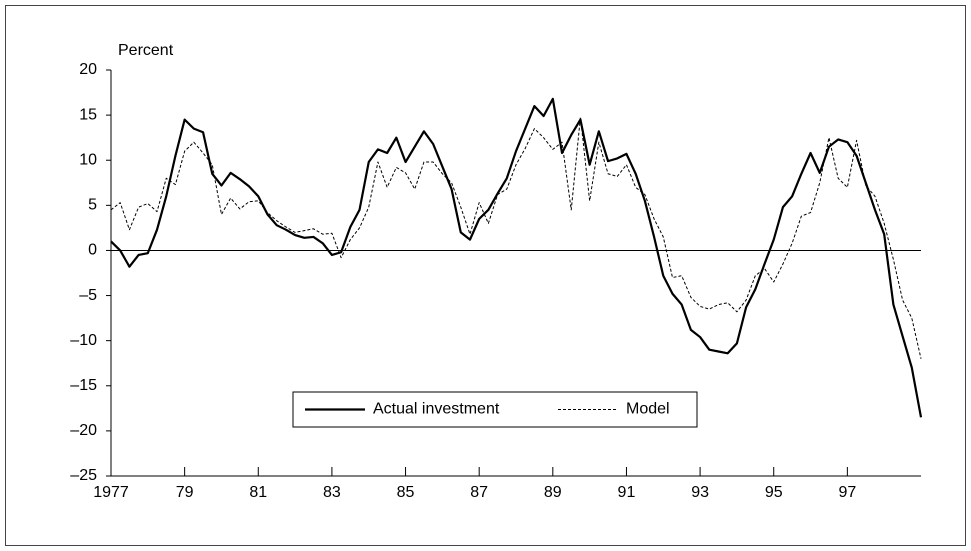  I want to click on legend-label: Model, so click(648, 409).